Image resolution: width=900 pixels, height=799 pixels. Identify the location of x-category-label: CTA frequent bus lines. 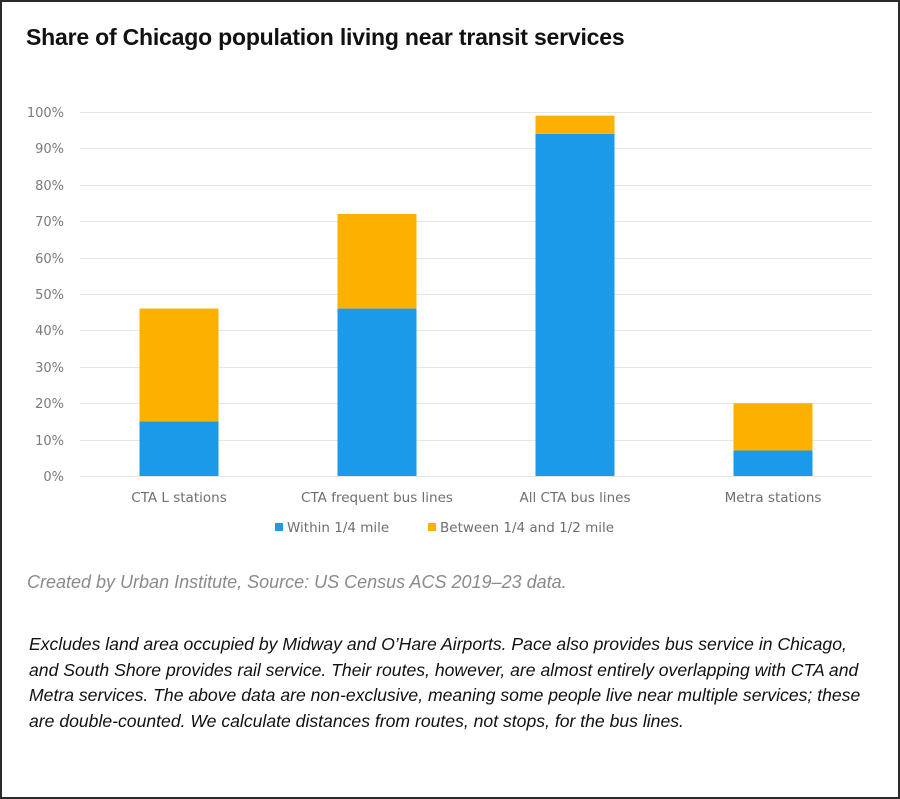
(377, 498).